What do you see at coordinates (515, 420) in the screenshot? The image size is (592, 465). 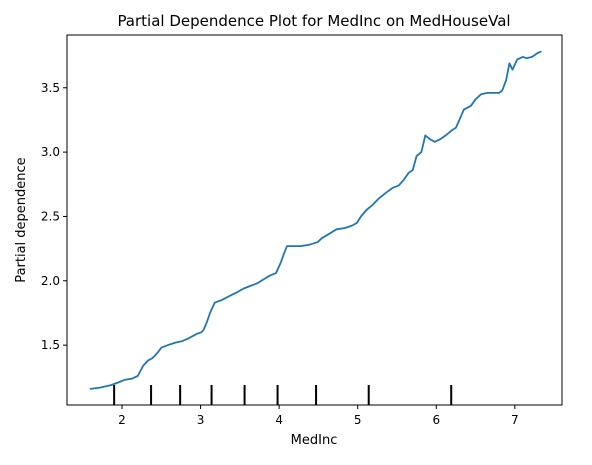 I see `x-tick-label: 7` at bounding box center [515, 420].